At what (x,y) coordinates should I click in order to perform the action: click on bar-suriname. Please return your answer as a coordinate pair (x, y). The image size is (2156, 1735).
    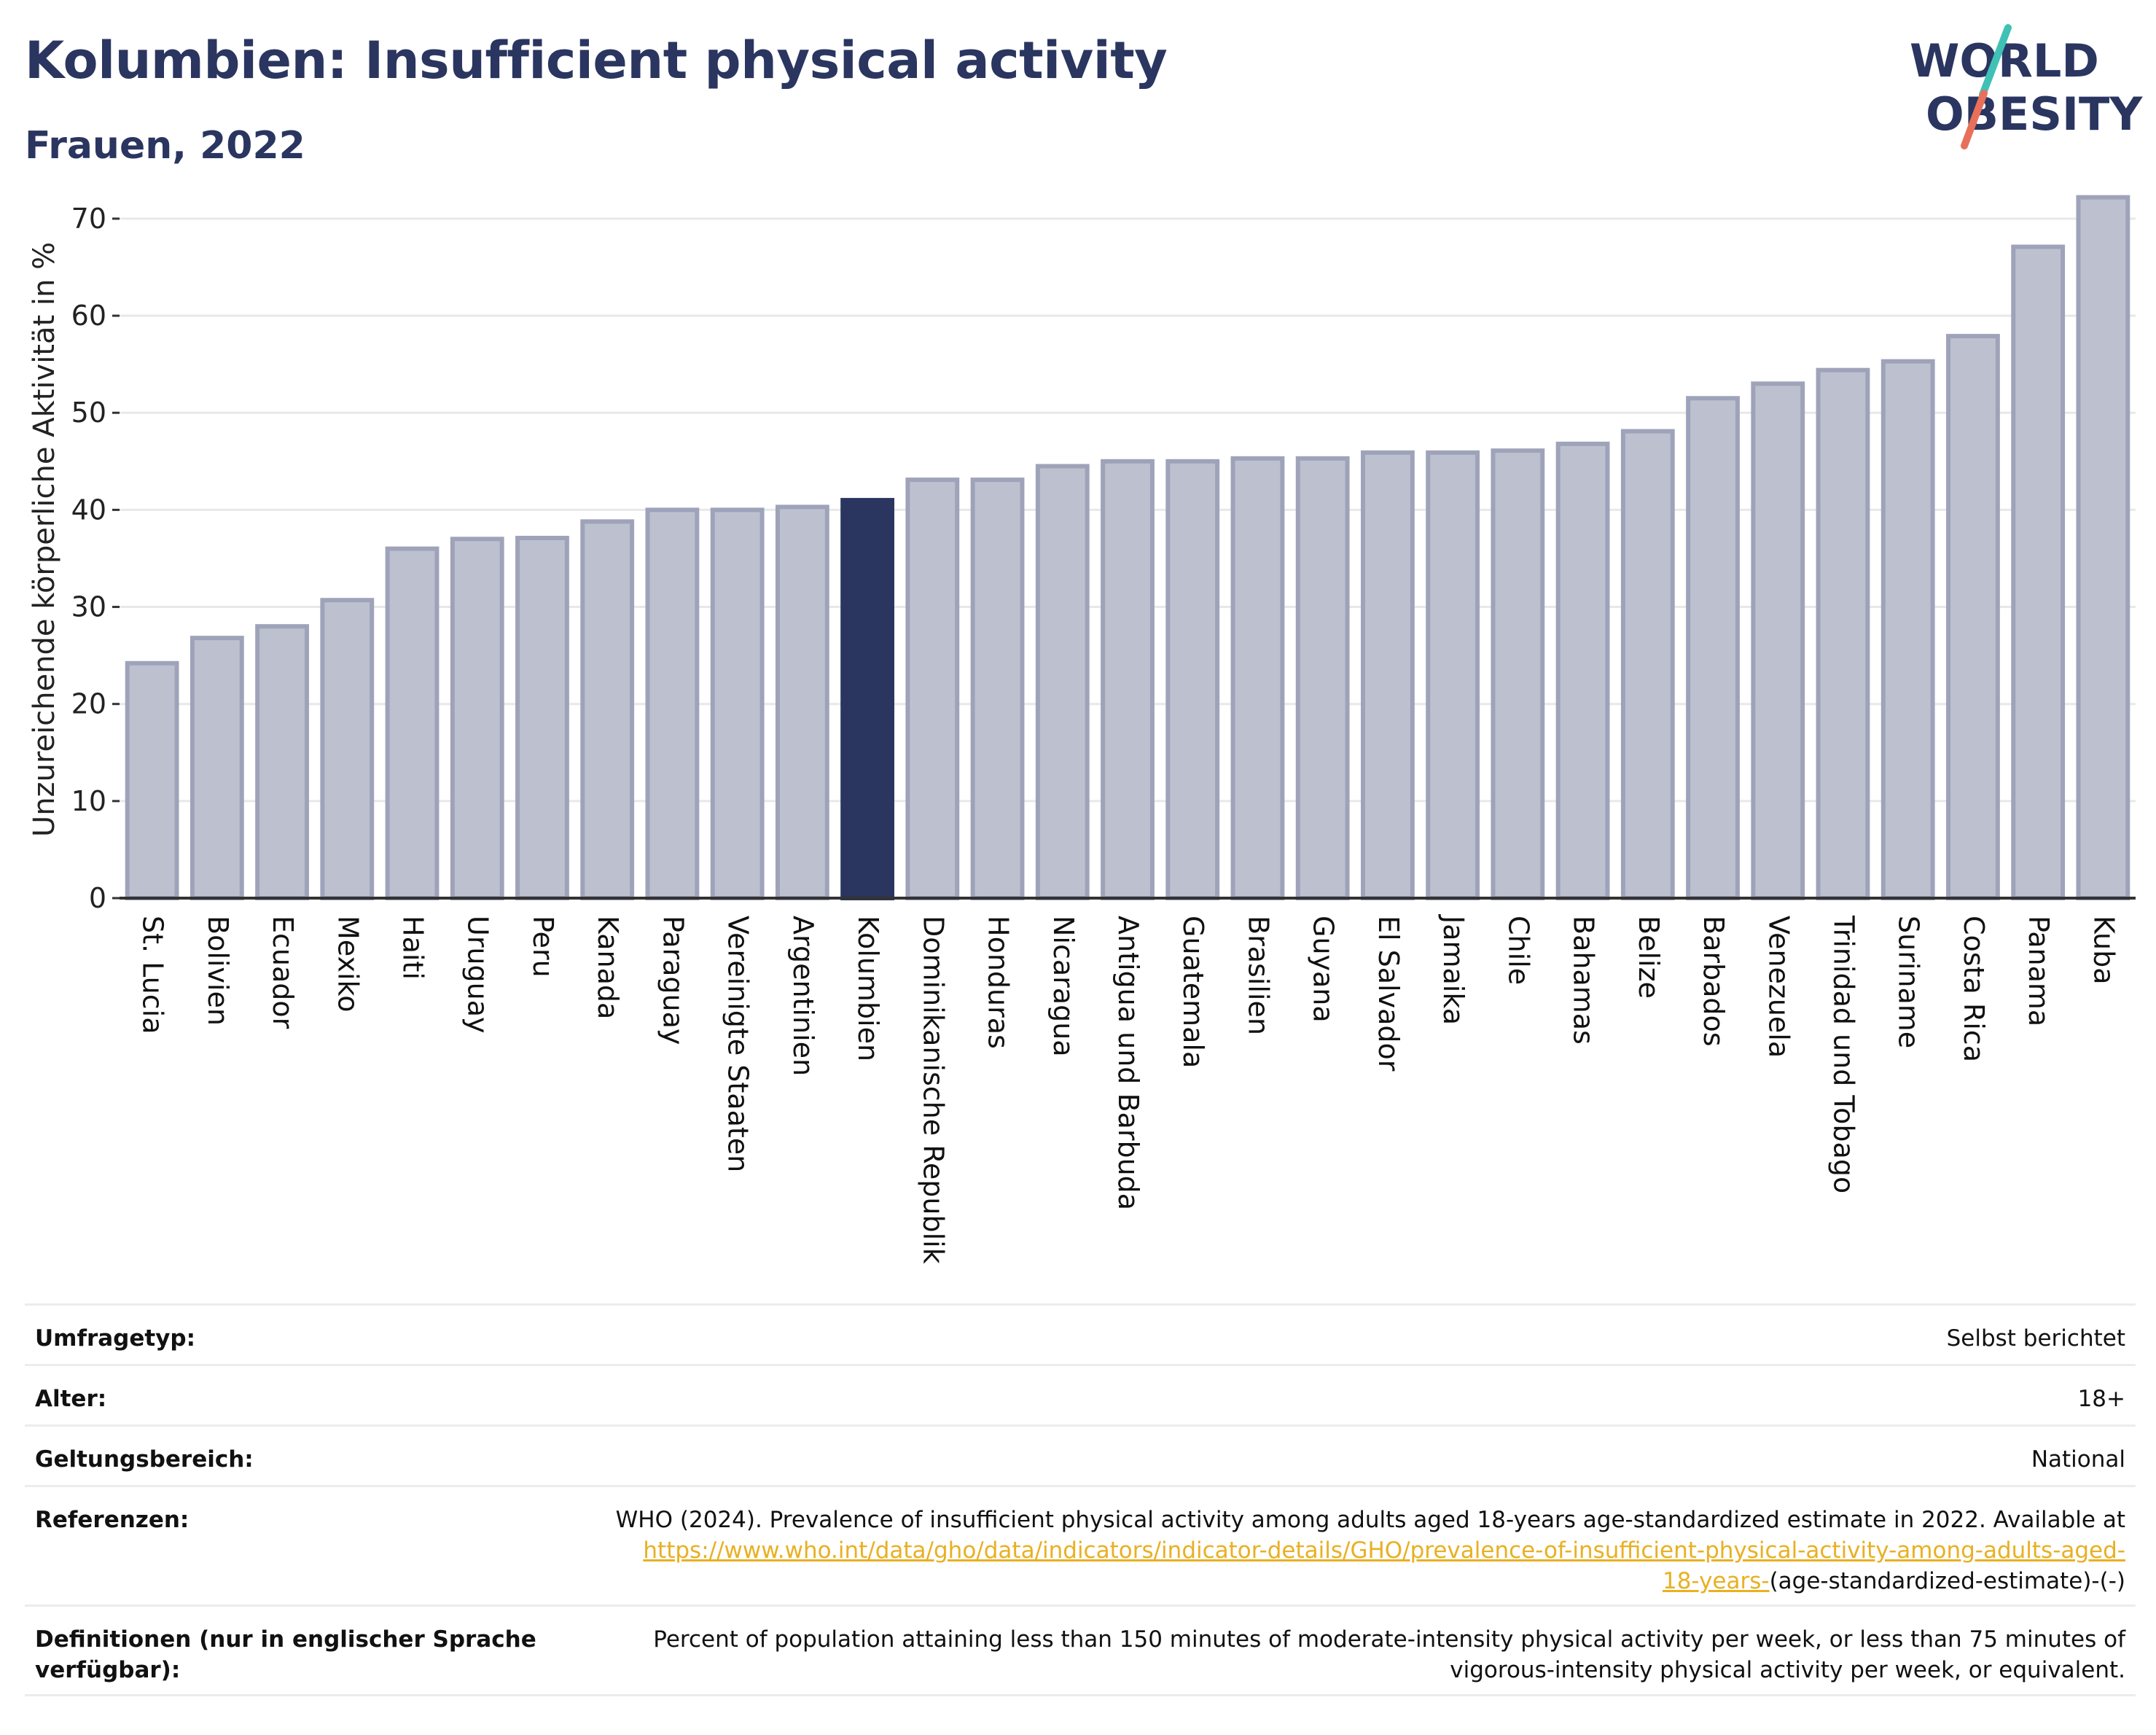
    Looking at the image, I should click on (1908, 630).